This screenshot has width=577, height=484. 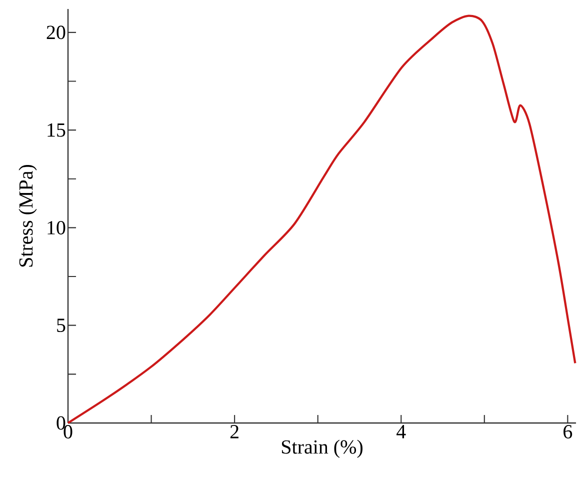 I want to click on y-tick-label: 10, so click(x=57, y=227).